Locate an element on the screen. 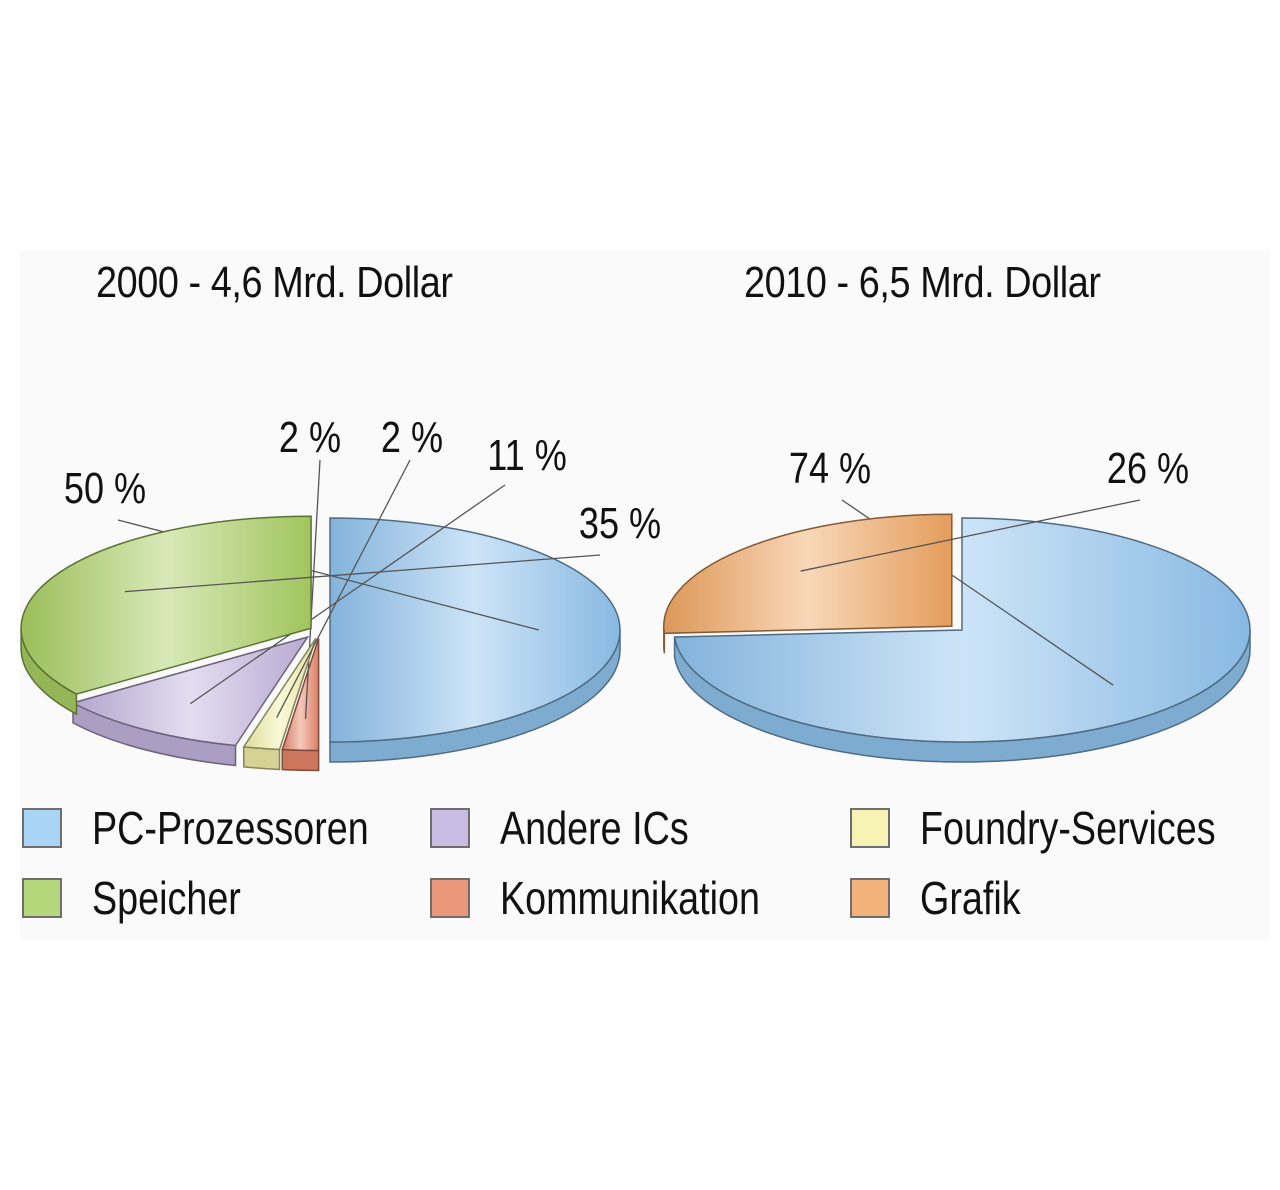  legend-label: Speicher is located at coordinates (166, 898).